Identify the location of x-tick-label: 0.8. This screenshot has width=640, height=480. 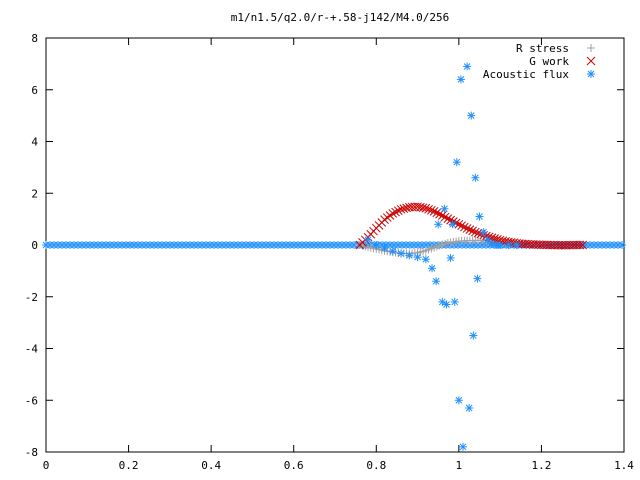
(376, 465).